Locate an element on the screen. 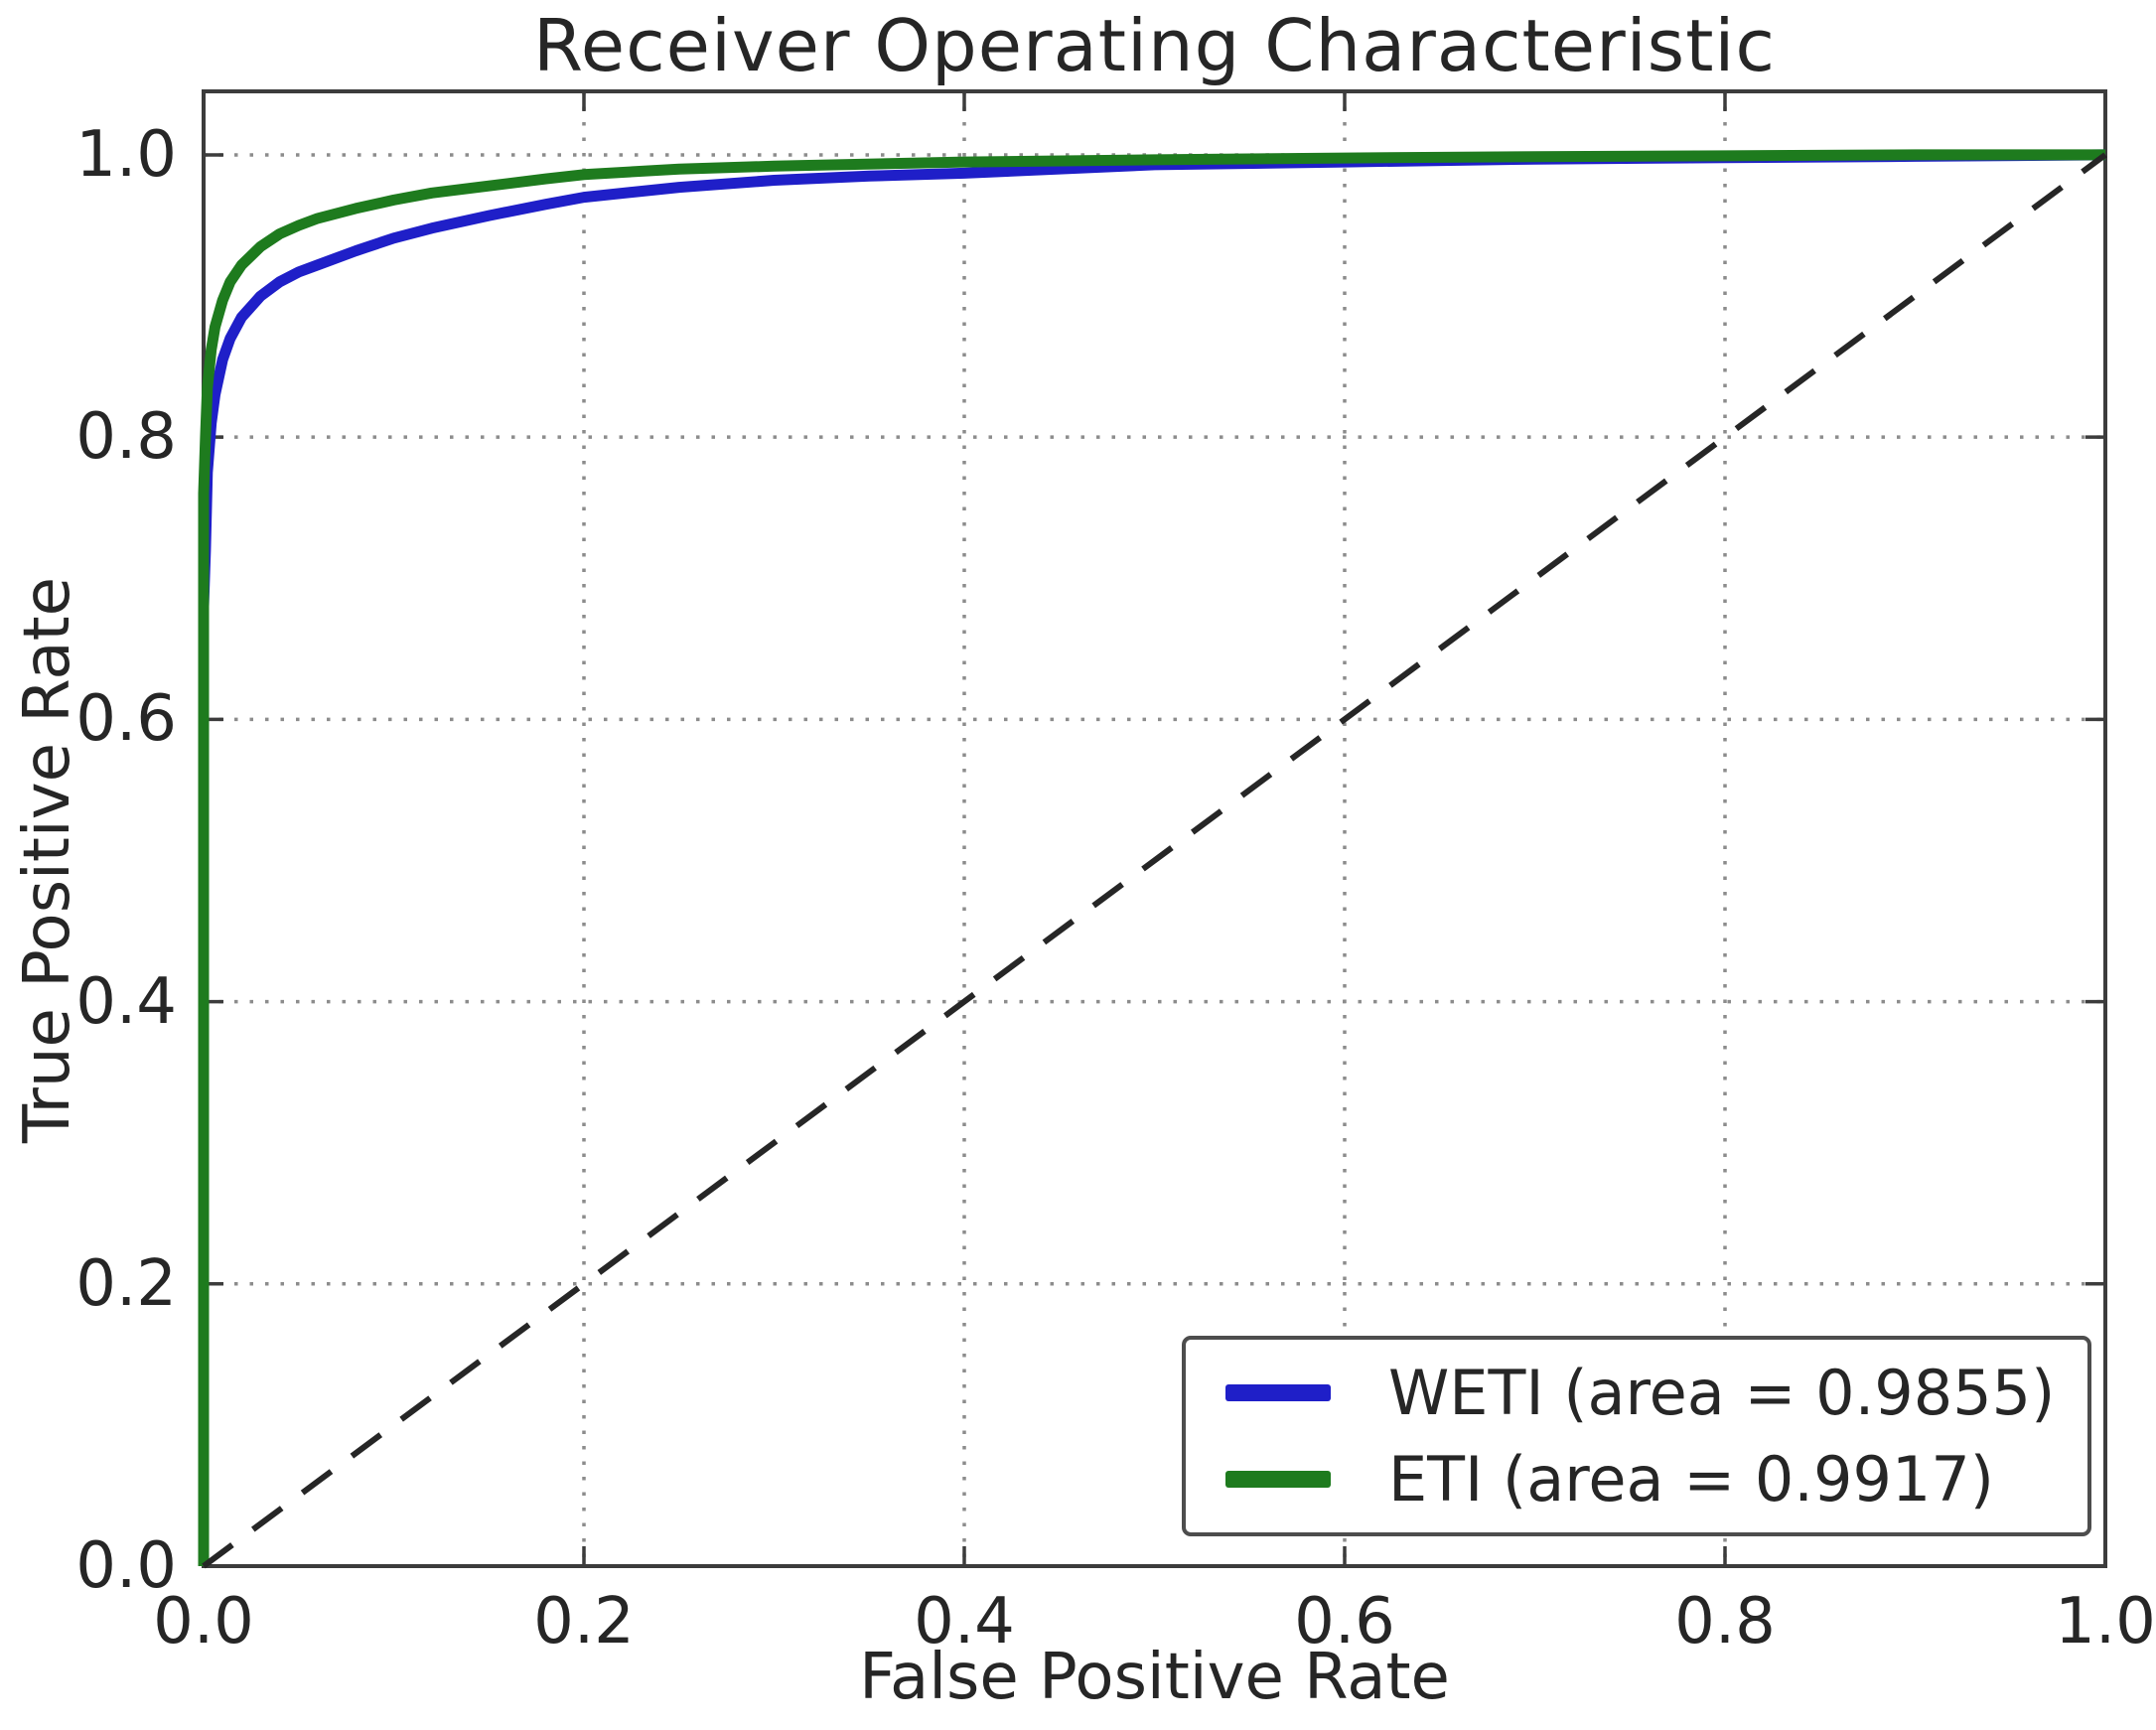 The image size is (2156, 1730). y-tick-label: 1.0 is located at coordinates (126, 155).